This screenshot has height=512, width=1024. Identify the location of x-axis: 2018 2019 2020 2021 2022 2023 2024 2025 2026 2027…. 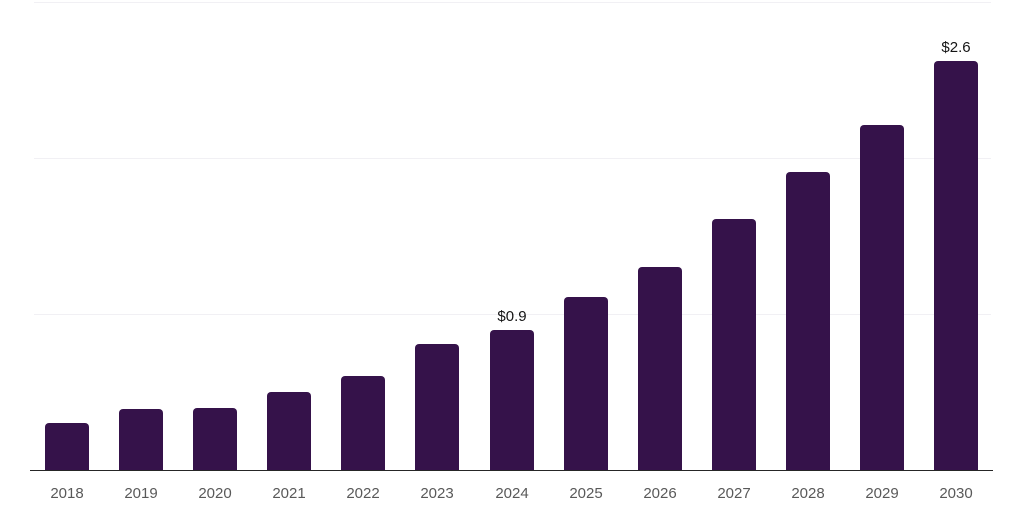
(511, 486).